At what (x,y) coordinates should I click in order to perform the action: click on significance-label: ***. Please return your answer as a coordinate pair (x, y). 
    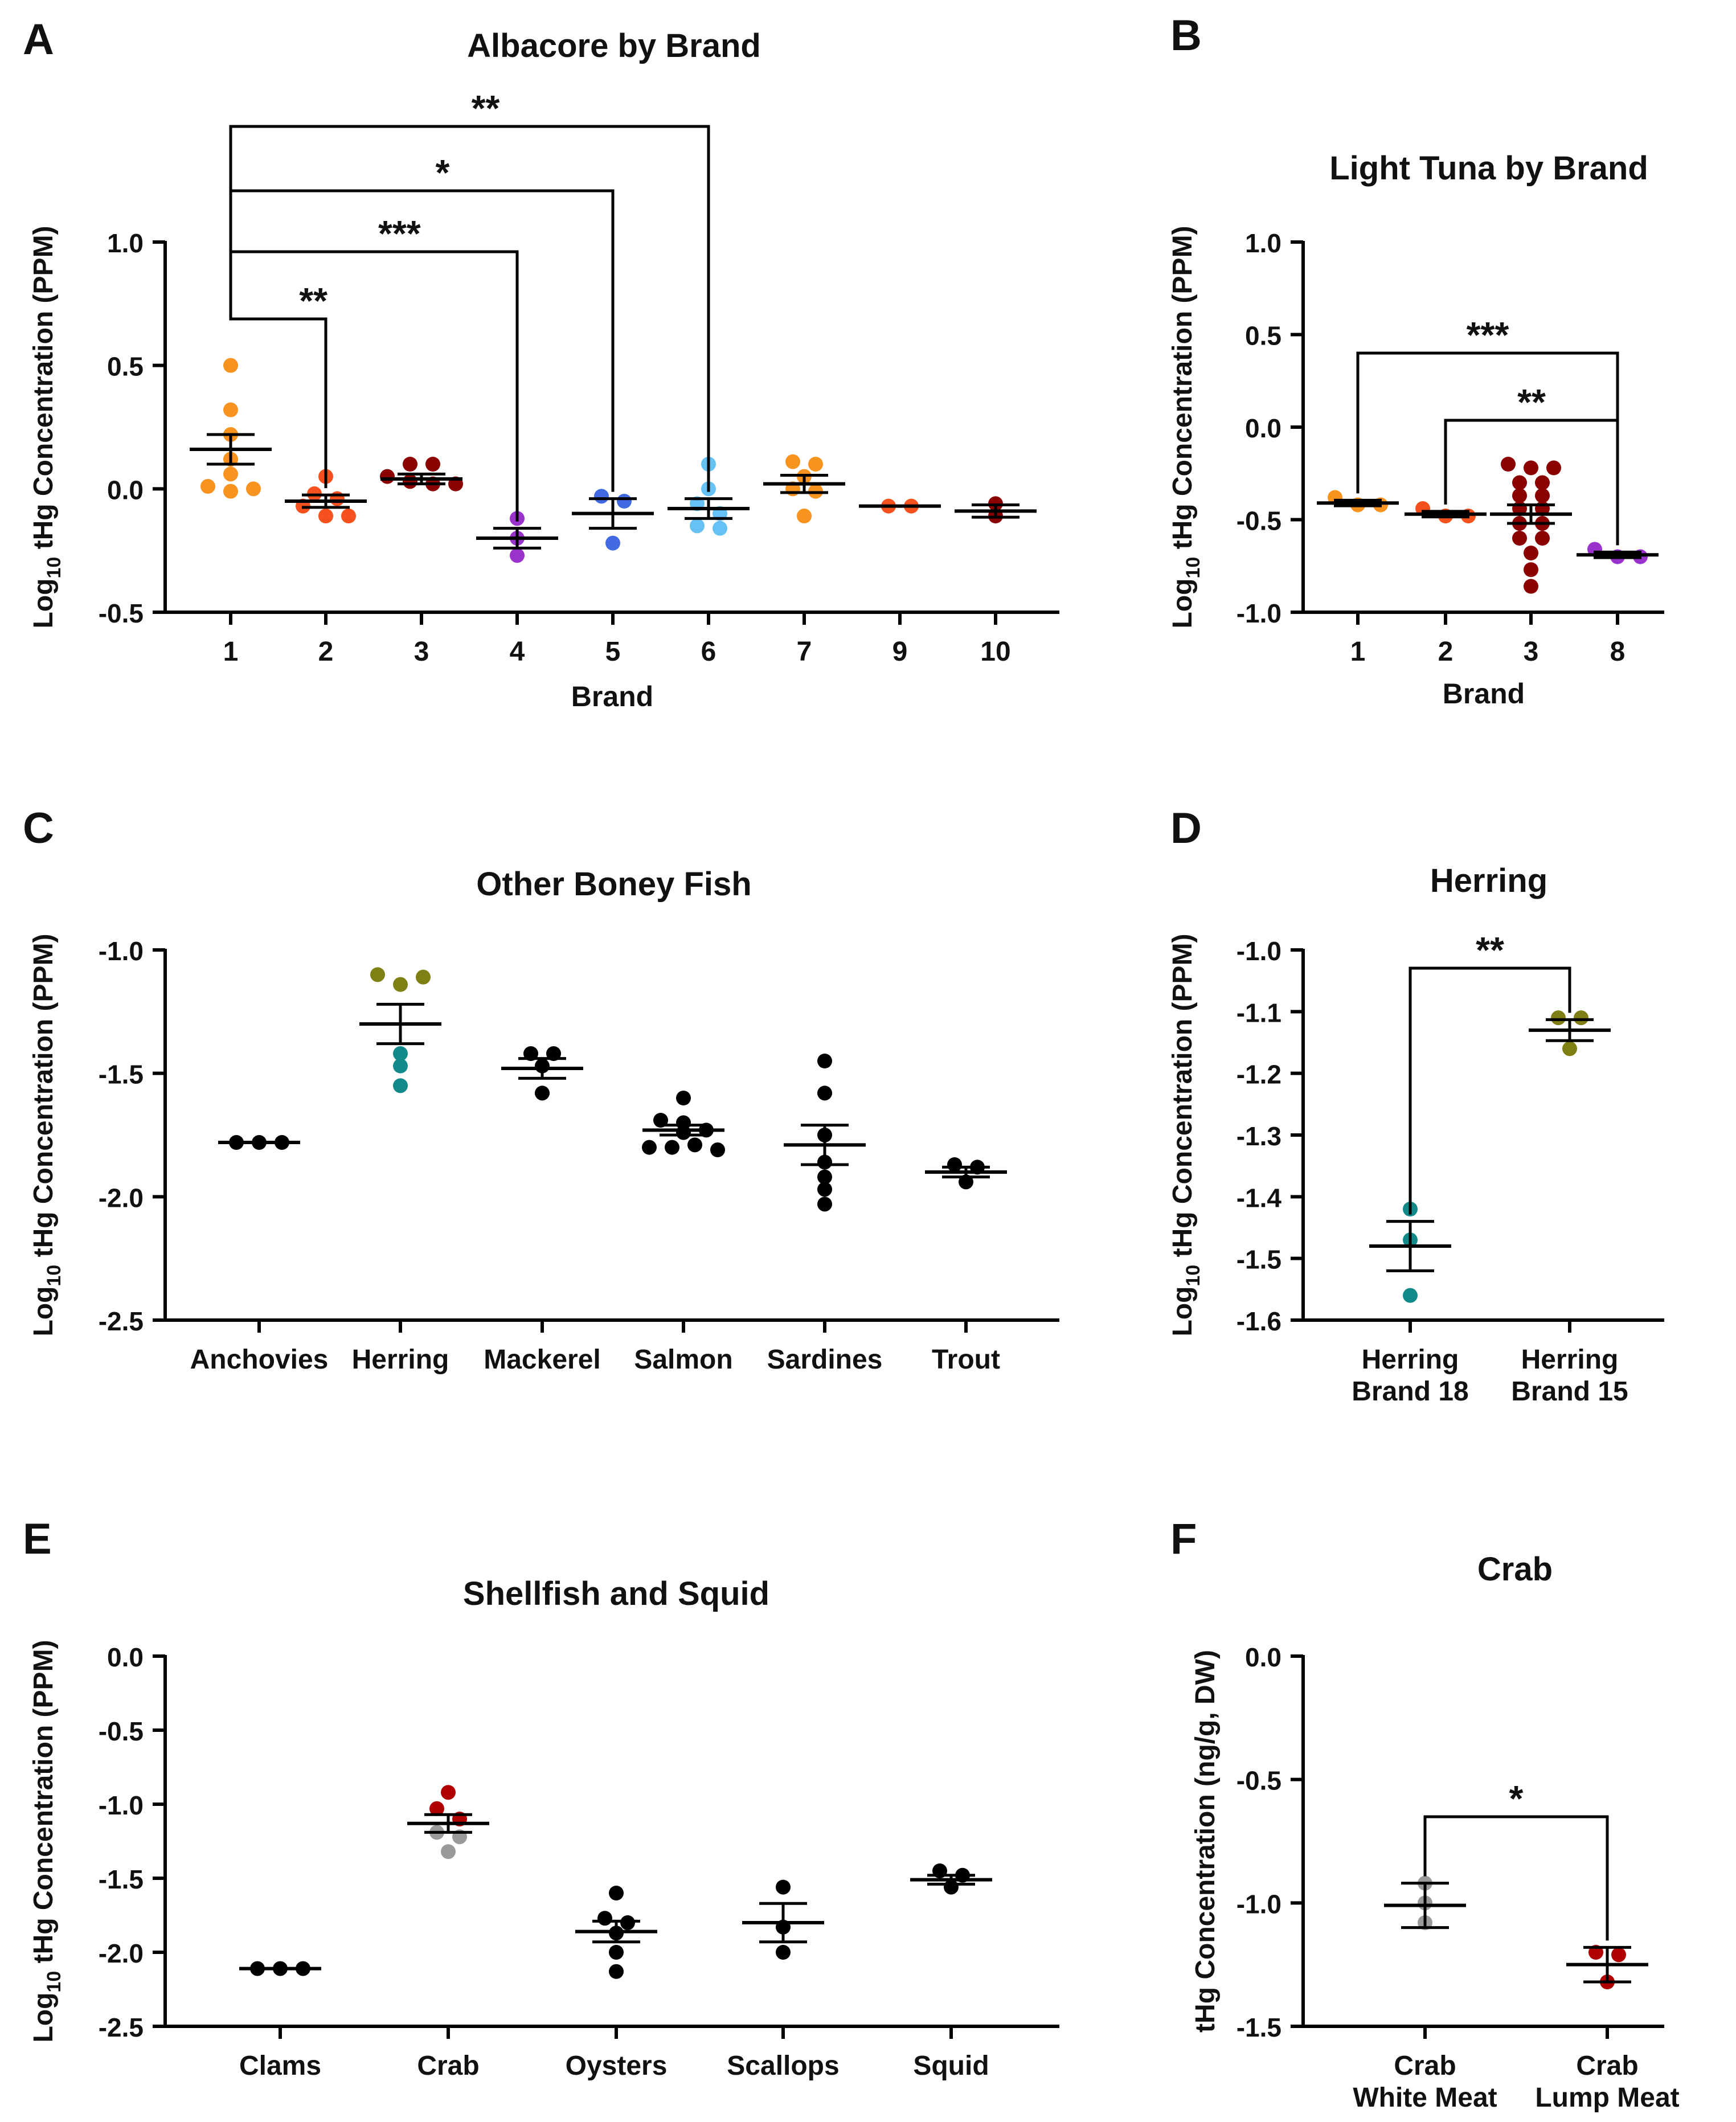
    Looking at the image, I should click on (1488, 334).